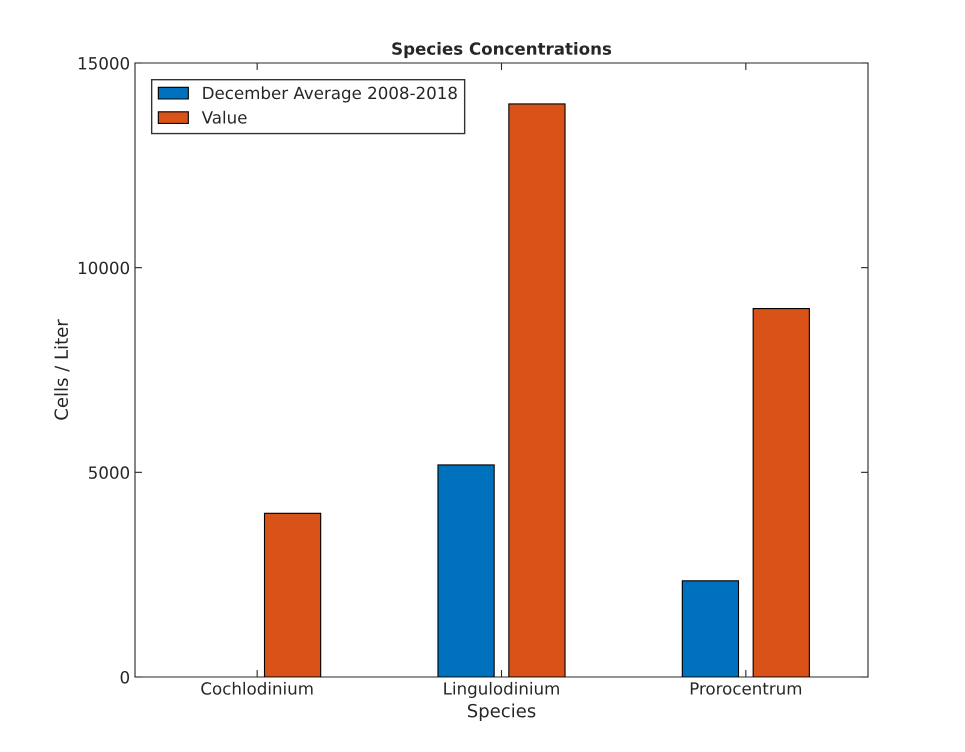 Image resolution: width=965 pixels, height=752 pixels. What do you see at coordinates (62, 369) in the screenshot?
I see `y-axis-title: Cells / Liter` at bounding box center [62, 369].